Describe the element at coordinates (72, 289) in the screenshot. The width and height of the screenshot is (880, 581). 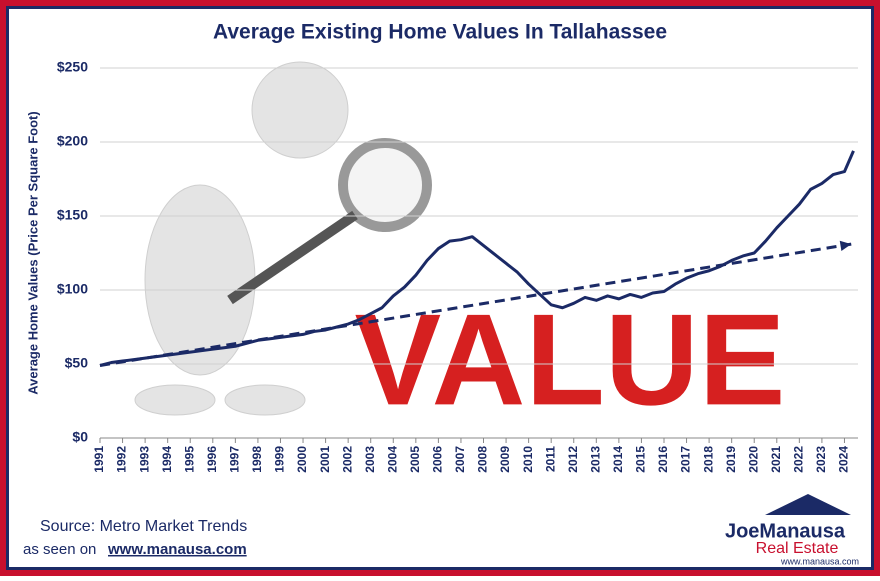
I see `y-tick-label: $100` at that location.